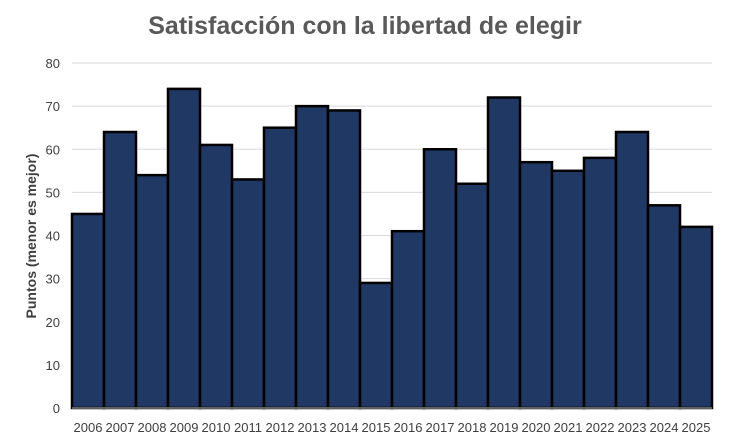  What do you see at coordinates (152, 427) in the screenshot?
I see `x-tick-label: 2008` at bounding box center [152, 427].